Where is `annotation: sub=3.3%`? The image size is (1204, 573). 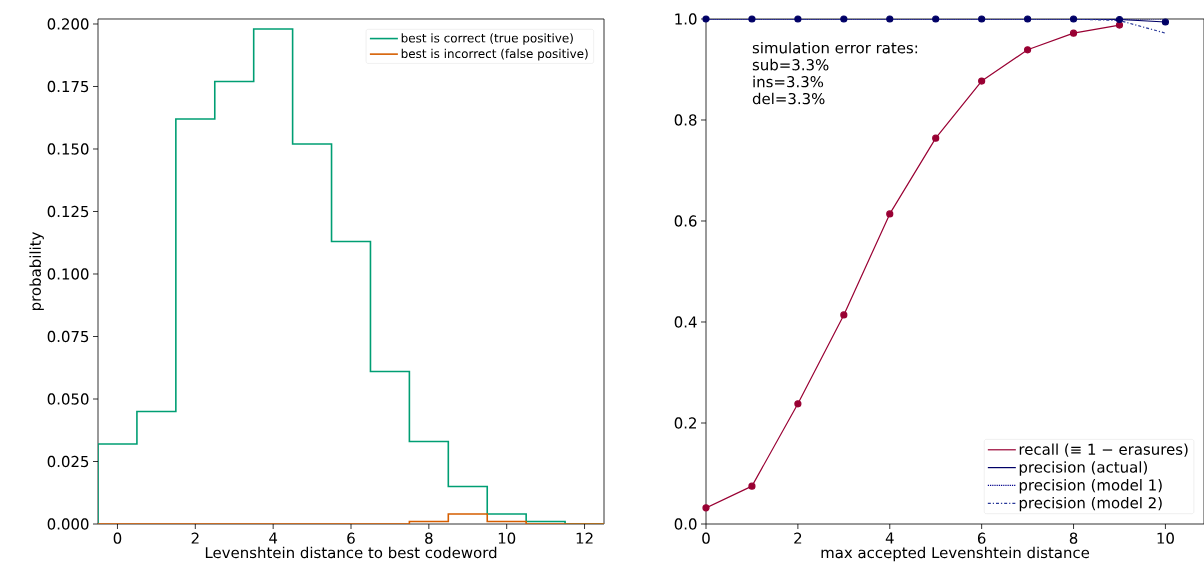
annotation: sub=3.3% is located at coordinates (790, 64).